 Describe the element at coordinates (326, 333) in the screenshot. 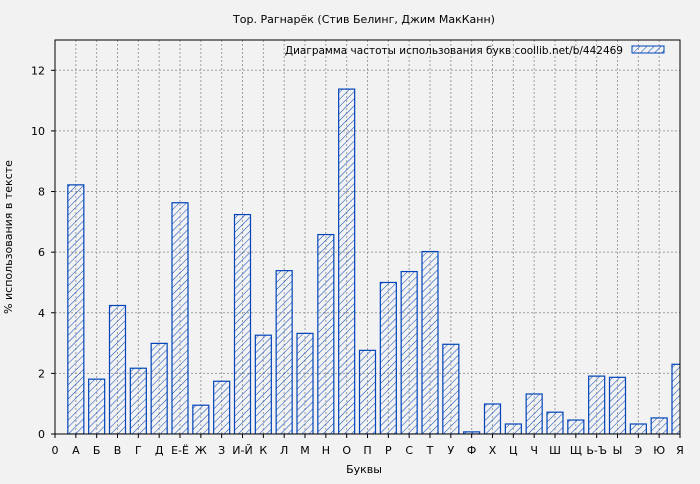

I see `bar-Н` at that location.